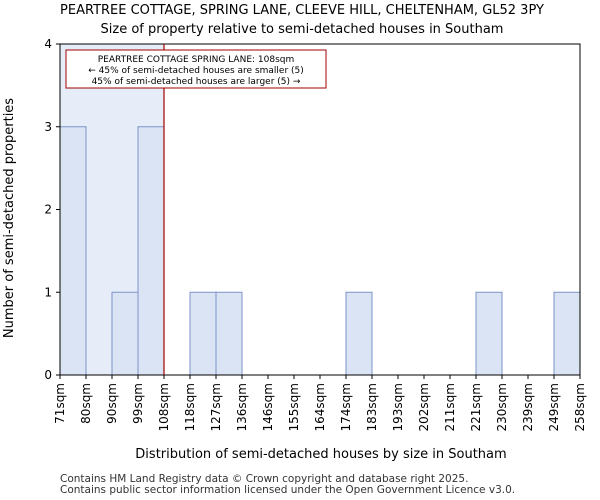 This screenshot has width=600, height=500. I want to click on annotation-text: PEARTREE COTTAGE SPRING LANE: 108sqm, so click(196, 60).